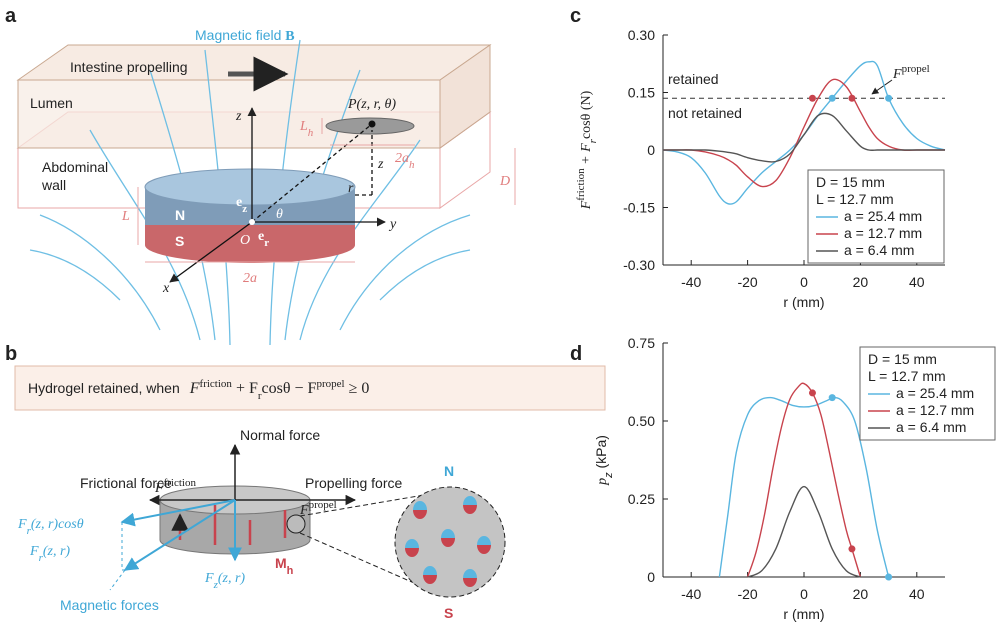 The image size is (1000, 635). What do you see at coordinates (245, 35) in the screenshot?
I see `field-label: Magnetic field B` at bounding box center [245, 35].